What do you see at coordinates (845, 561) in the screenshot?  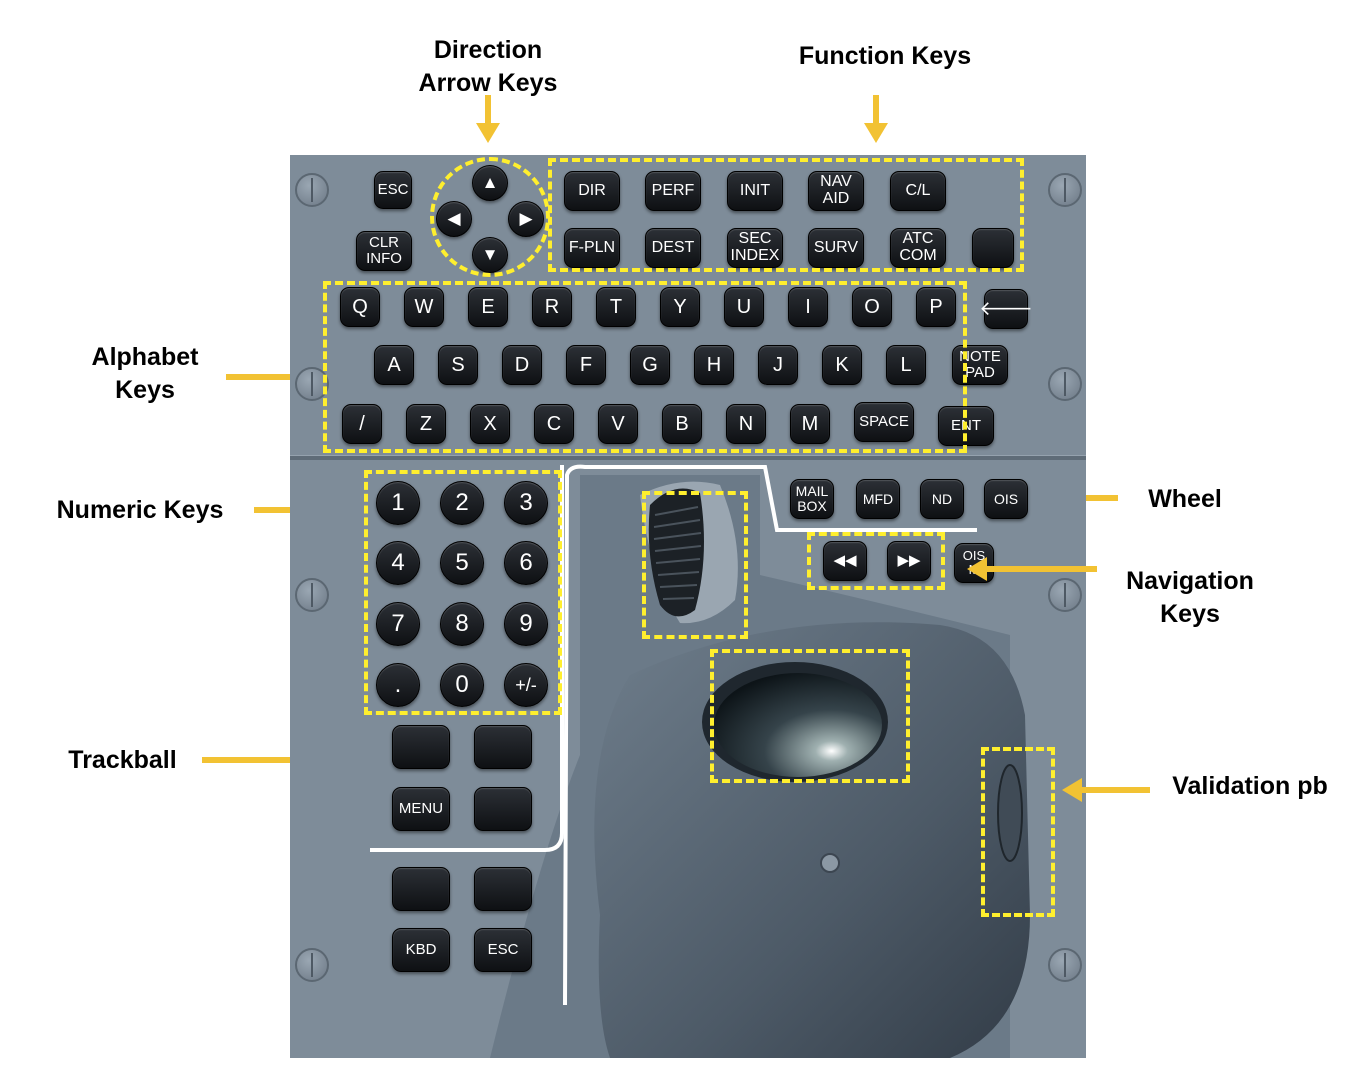 I see `rewind-button: ◀◀` at bounding box center [845, 561].